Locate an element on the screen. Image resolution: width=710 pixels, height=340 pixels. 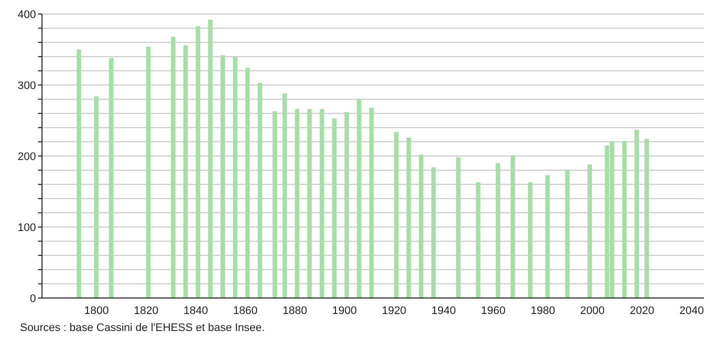
y-tick-label: 400 is located at coordinates (27, 14).